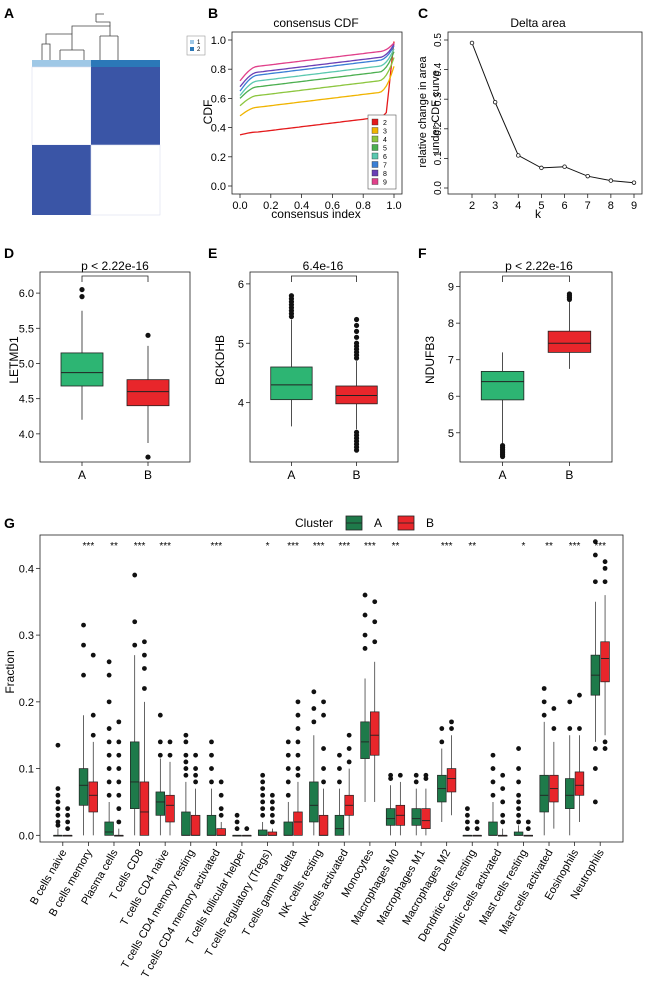 The image size is (645, 1001). What do you see at coordinates (430, 360) in the screenshot?
I see `panel-f-ylabel: NDUFB3` at bounding box center [430, 360].